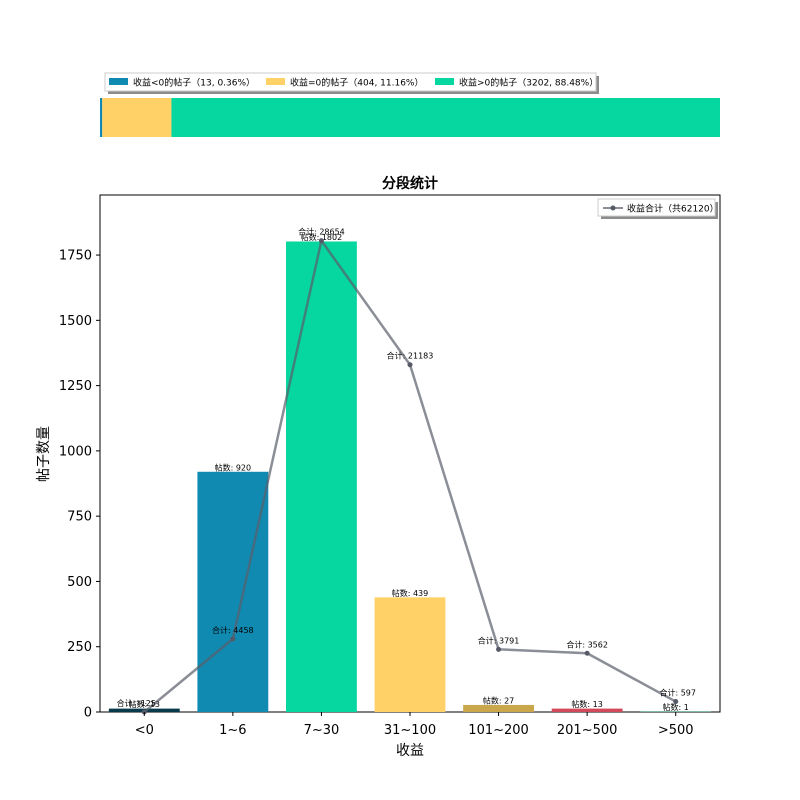 This screenshot has width=800, height=800. Describe the element at coordinates (322, 237) in the screenshot. I see `bar-label-2: 帖数: 1802` at that location.